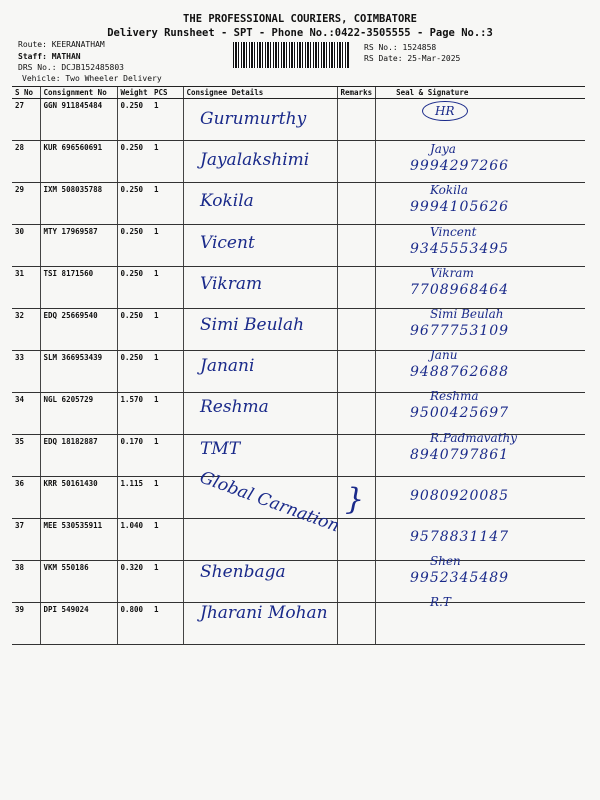 The width and height of the screenshot is (600, 800). Describe the element at coordinates (78, 413) in the screenshot. I see `consignment-no: NGL 6205729` at that location.